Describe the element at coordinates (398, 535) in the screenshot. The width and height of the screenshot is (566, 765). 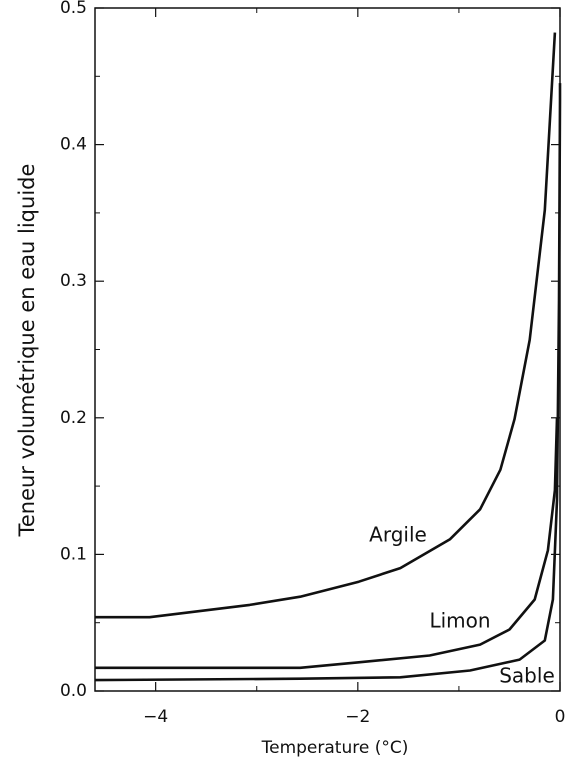
I see `series-label: Argile` at that location.